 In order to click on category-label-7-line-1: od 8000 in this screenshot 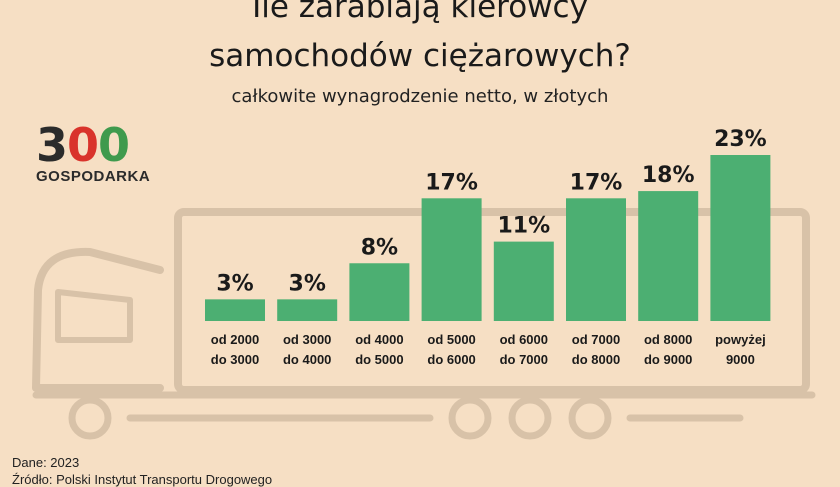, I will do `click(668, 339)`.